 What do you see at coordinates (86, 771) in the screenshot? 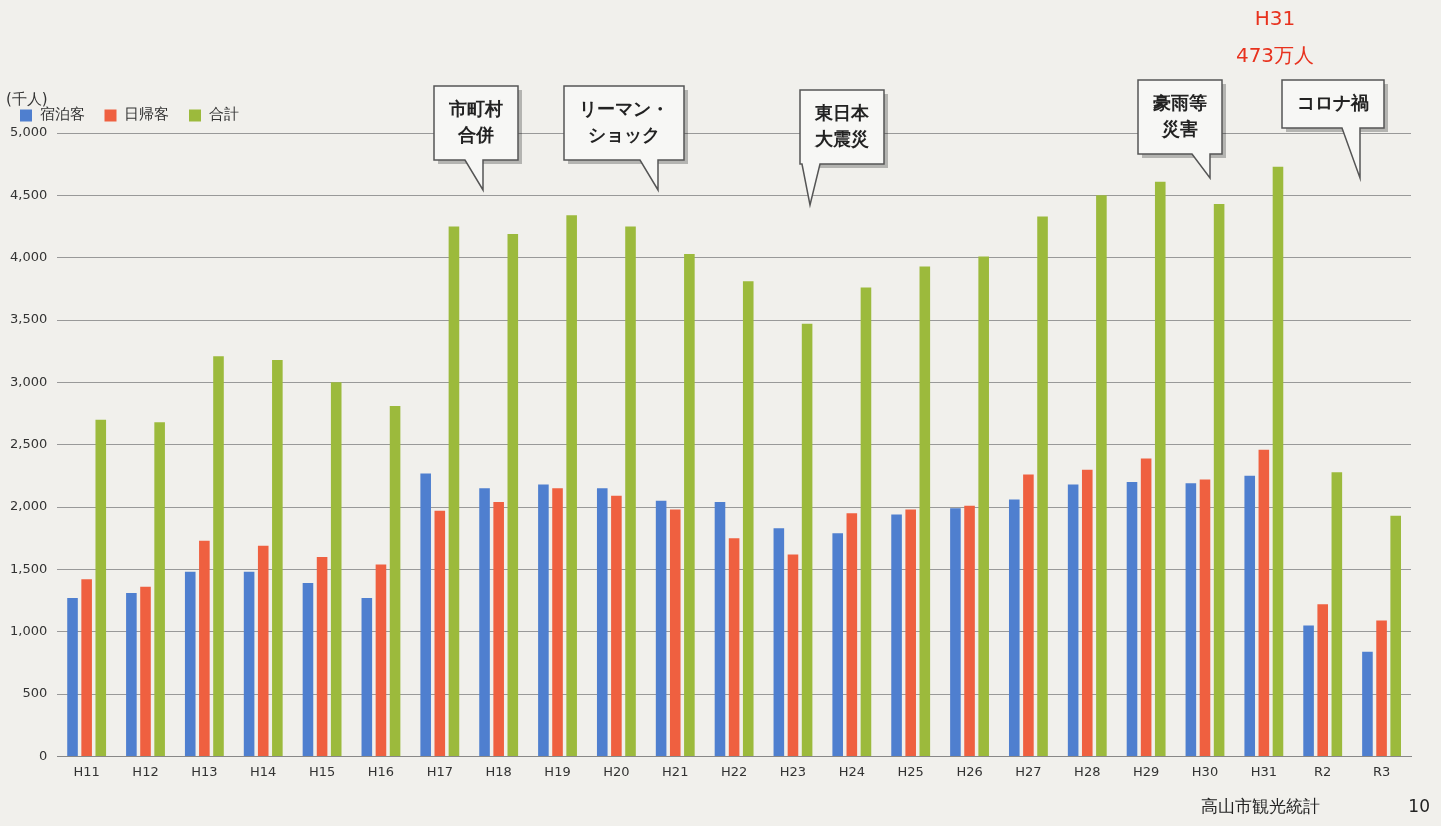
I see `x-tick-label: H11` at bounding box center [86, 771].